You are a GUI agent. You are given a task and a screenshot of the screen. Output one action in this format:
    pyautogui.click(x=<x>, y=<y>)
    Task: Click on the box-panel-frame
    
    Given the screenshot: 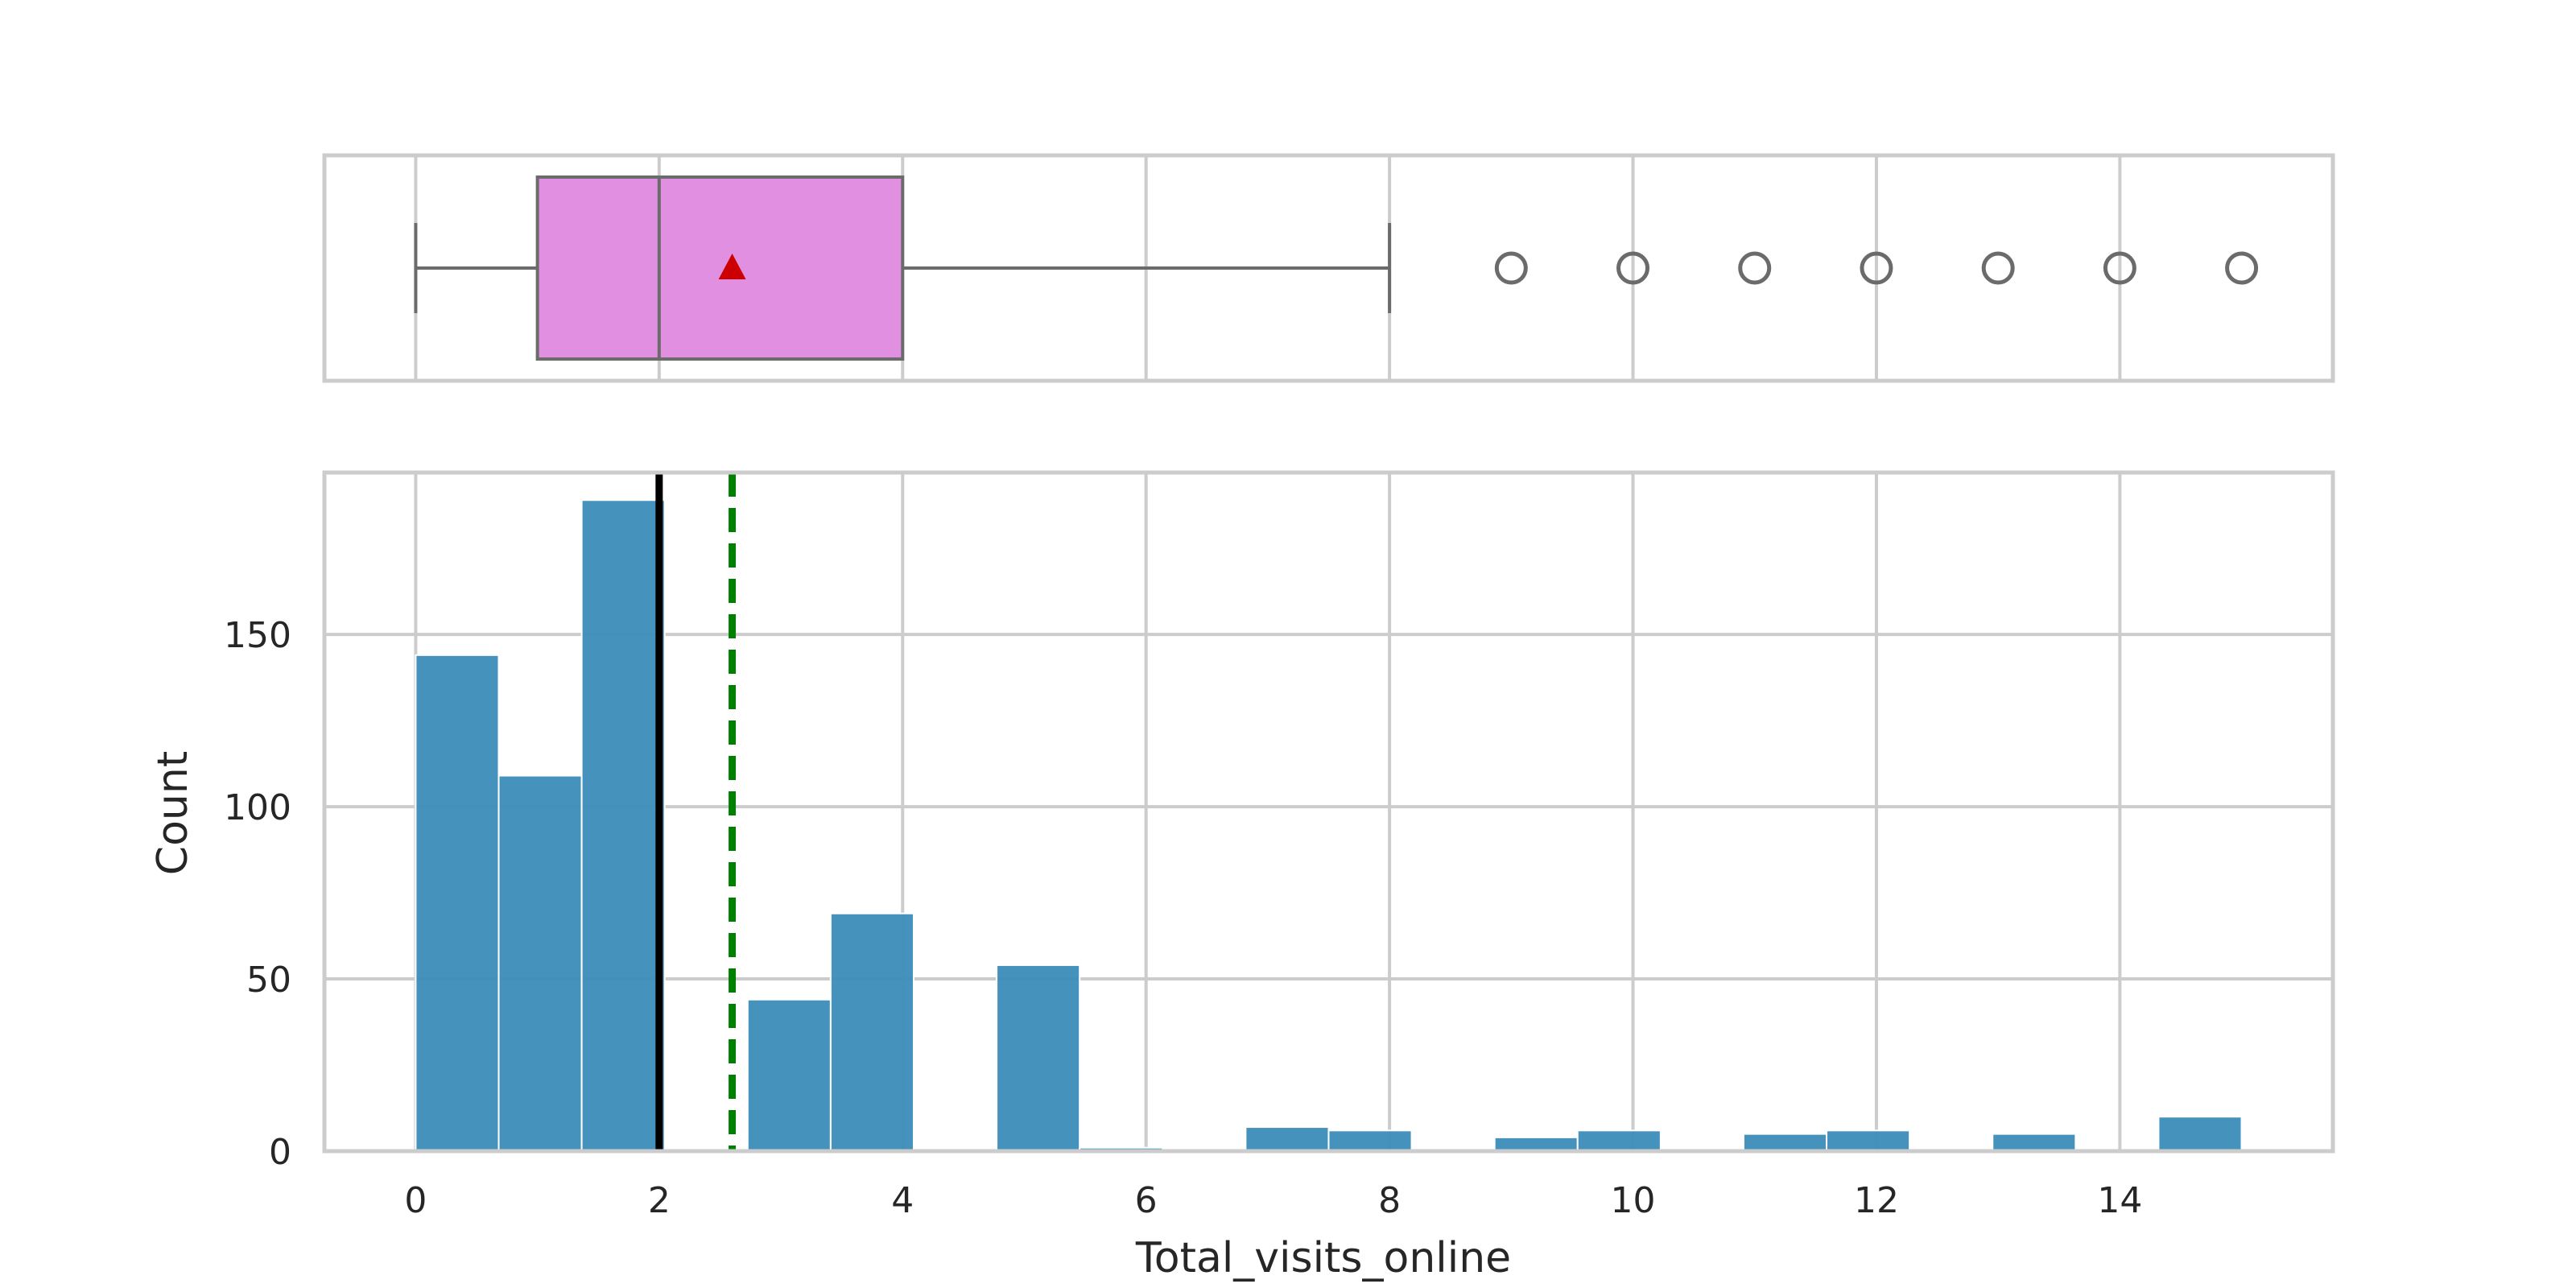 What is the action you would take?
    pyautogui.click(x=1328, y=268)
    